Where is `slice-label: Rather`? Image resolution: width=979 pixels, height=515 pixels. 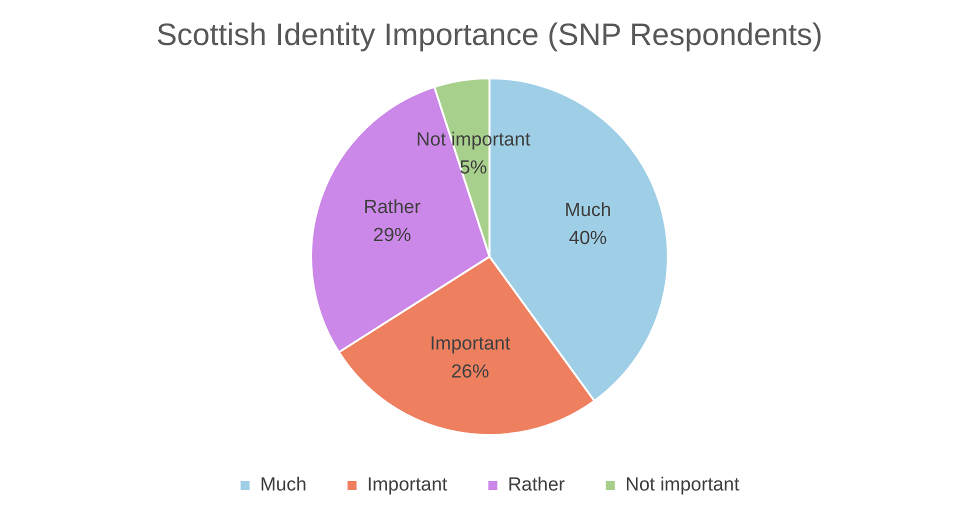 slice-label: Rather is located at coordinates (393, 207).